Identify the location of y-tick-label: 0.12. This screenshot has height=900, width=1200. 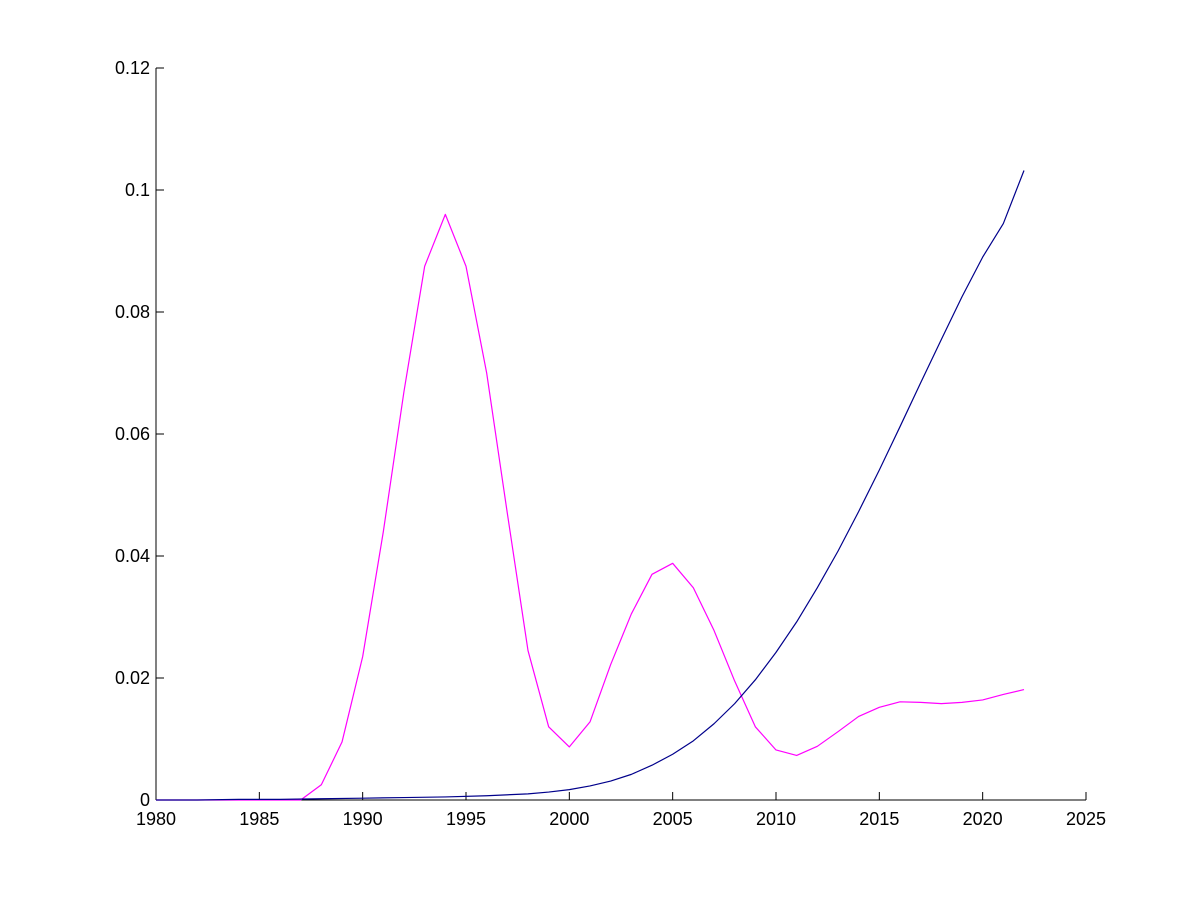
(132, 68).